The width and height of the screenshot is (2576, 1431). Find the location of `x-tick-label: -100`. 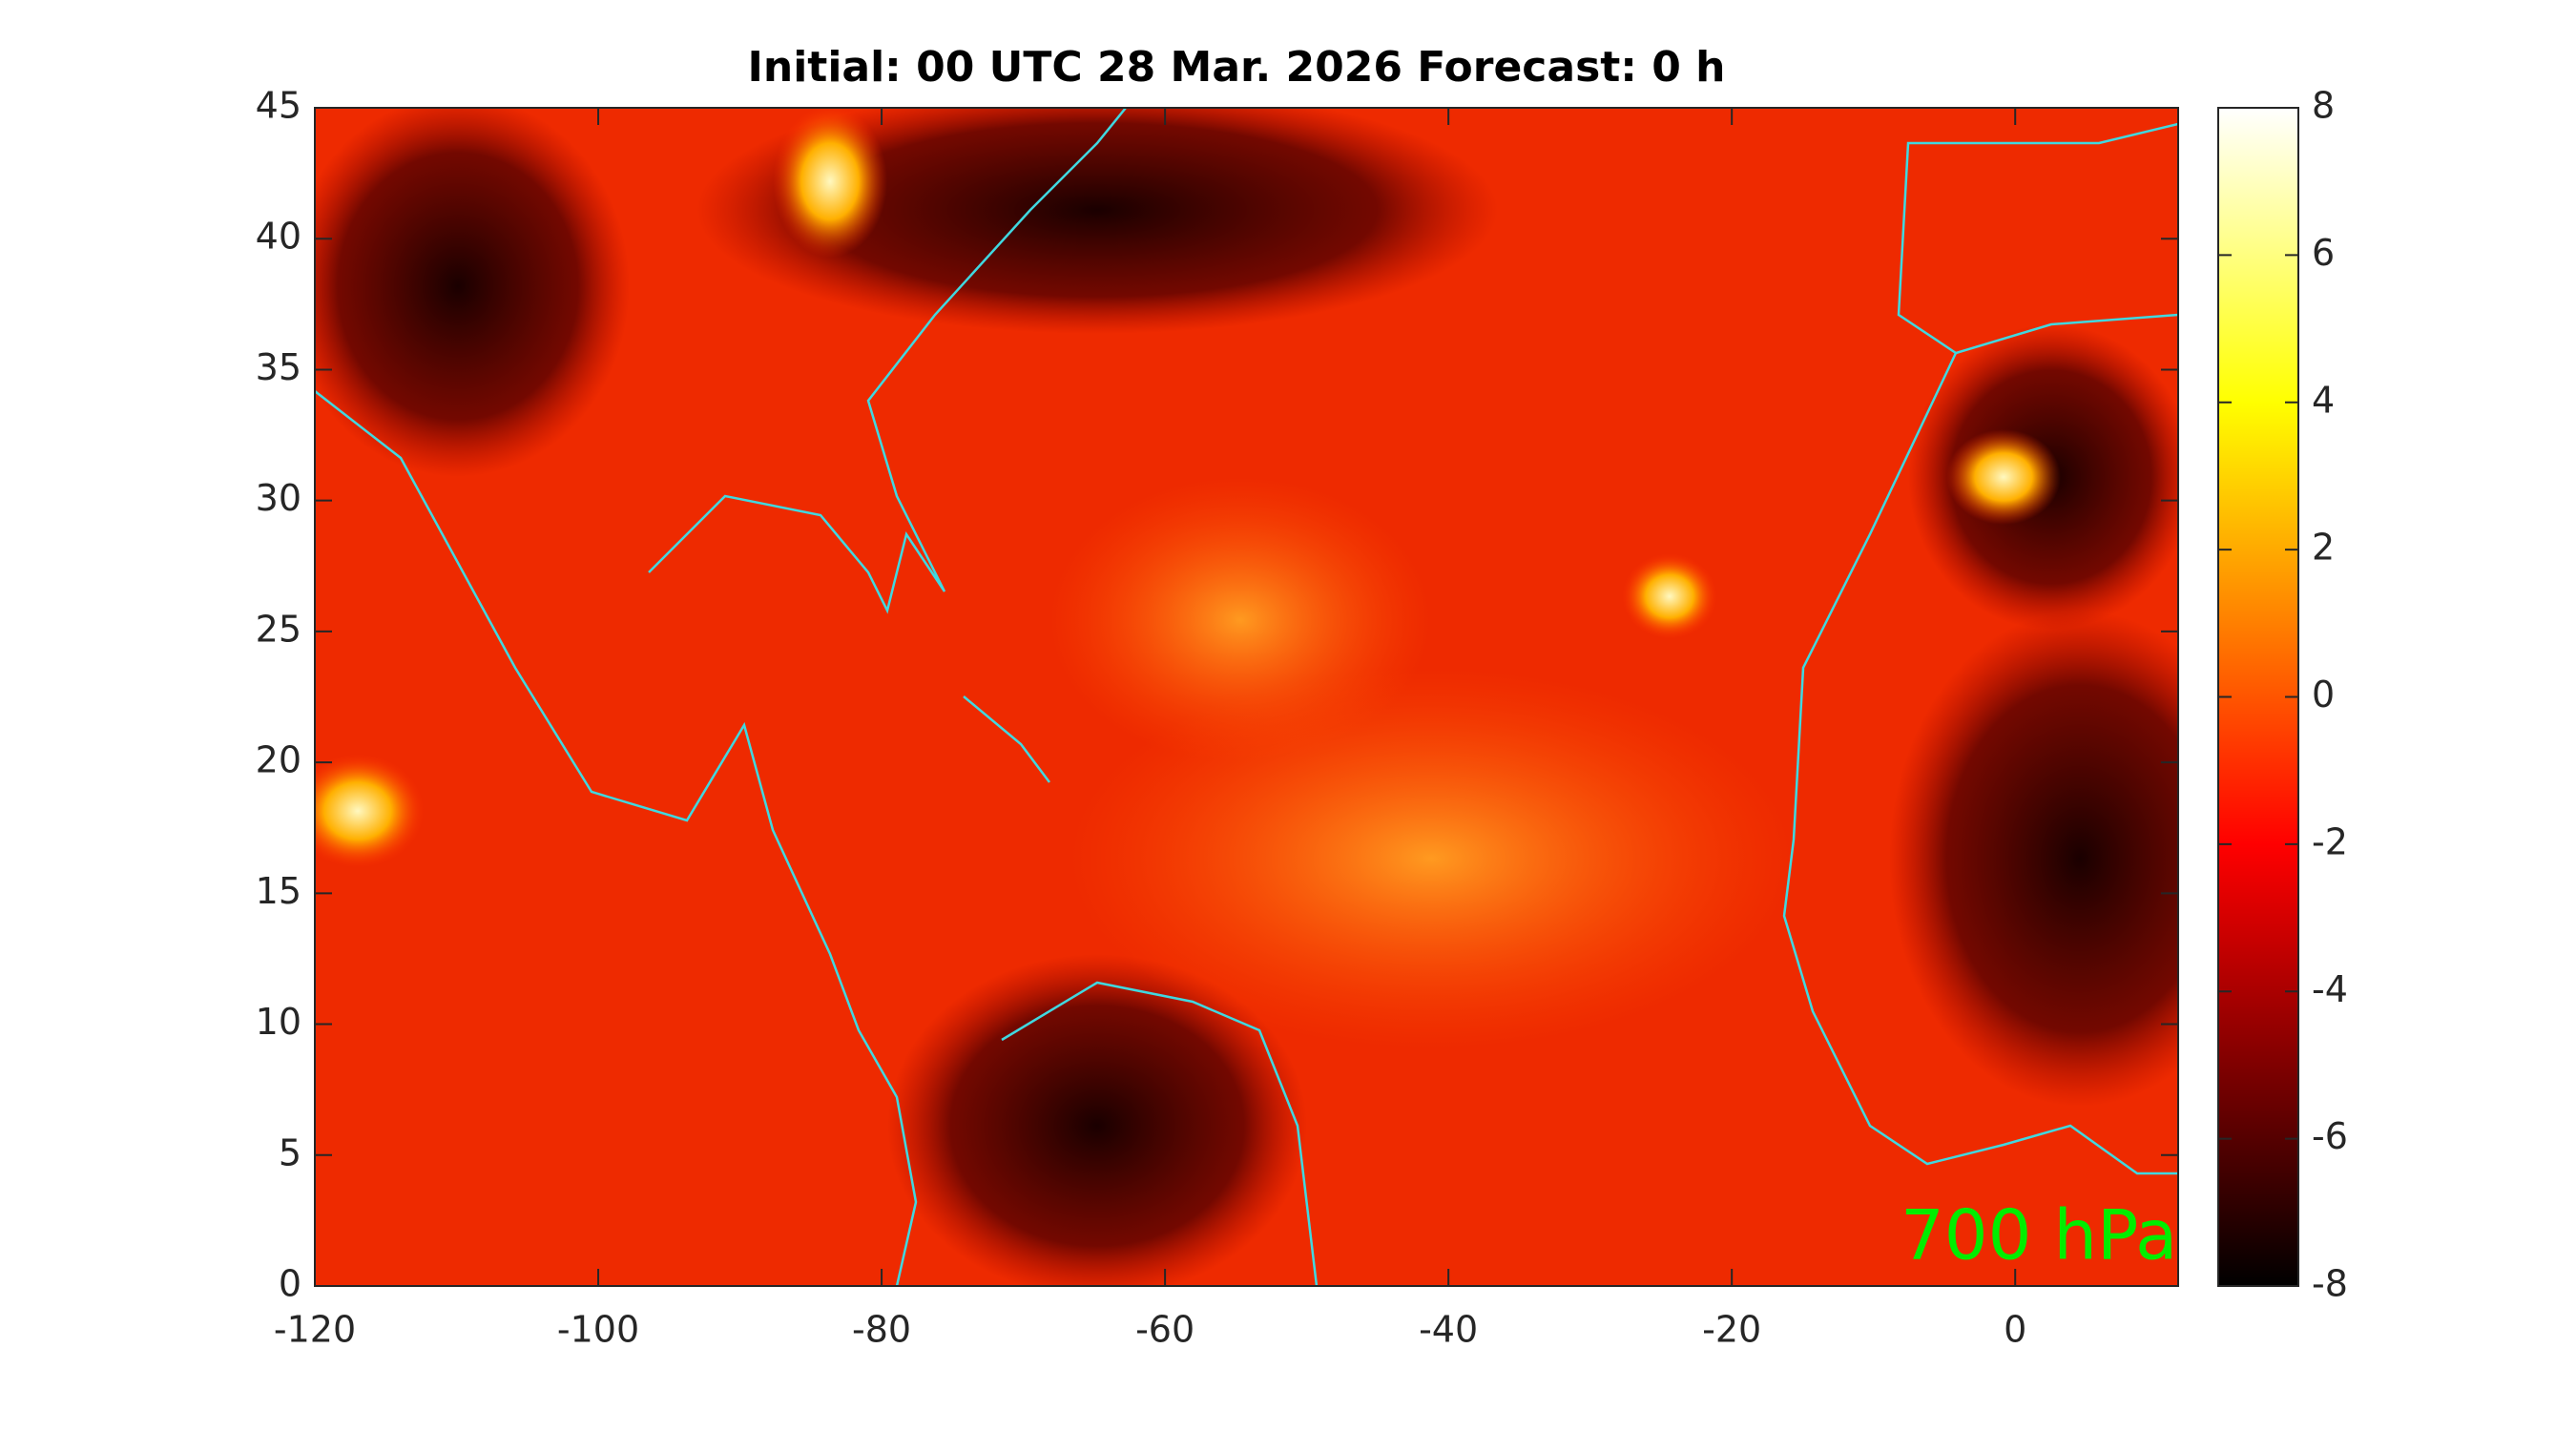

x-tick-label: -100 is located at coordinates (598, 1330).